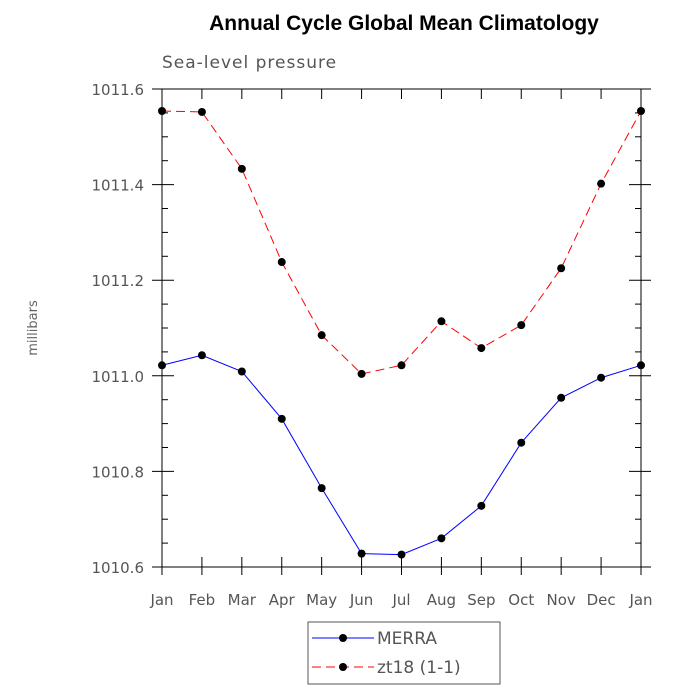 The image size is (700, 700). I want to click on x-tick-label: Aug, so click(441, 600).